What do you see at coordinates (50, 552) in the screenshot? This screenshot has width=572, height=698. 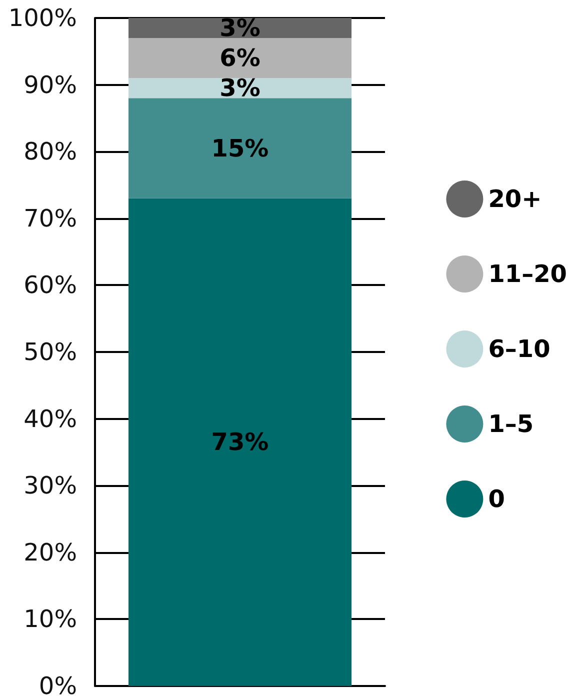 I see `y-tick-label: 20%` at bounding box center [50, 552].